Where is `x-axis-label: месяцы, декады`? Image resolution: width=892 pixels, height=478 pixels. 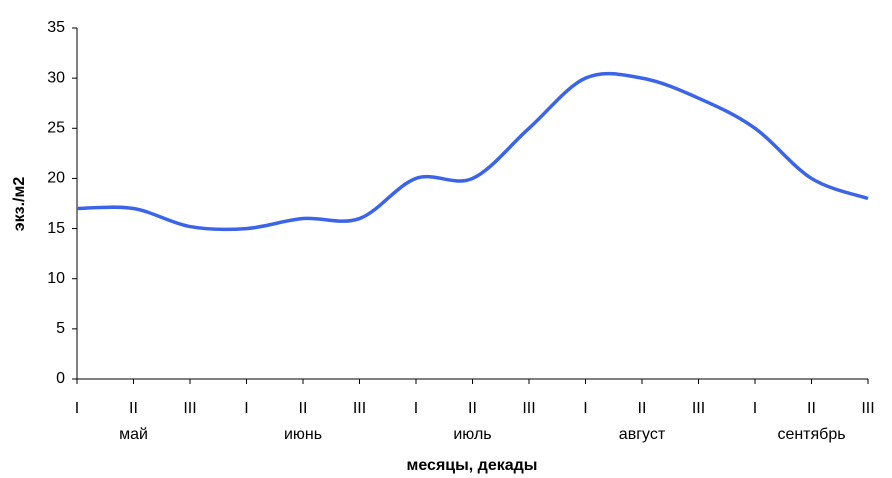
x-axis-label: месяцы, декады is located at coordinates (472, 465).